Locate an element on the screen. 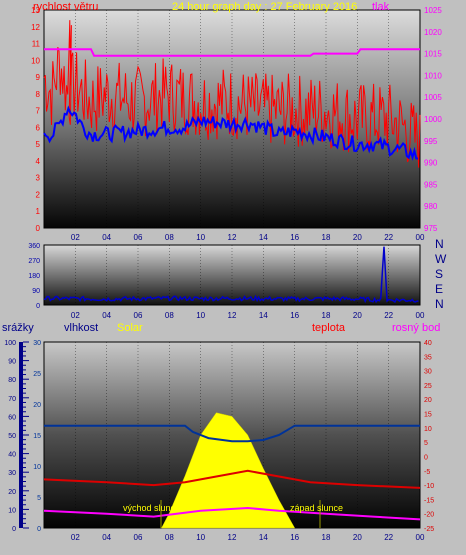  pressure-axis-tick: 1010 is located at coordinates (433, 75).